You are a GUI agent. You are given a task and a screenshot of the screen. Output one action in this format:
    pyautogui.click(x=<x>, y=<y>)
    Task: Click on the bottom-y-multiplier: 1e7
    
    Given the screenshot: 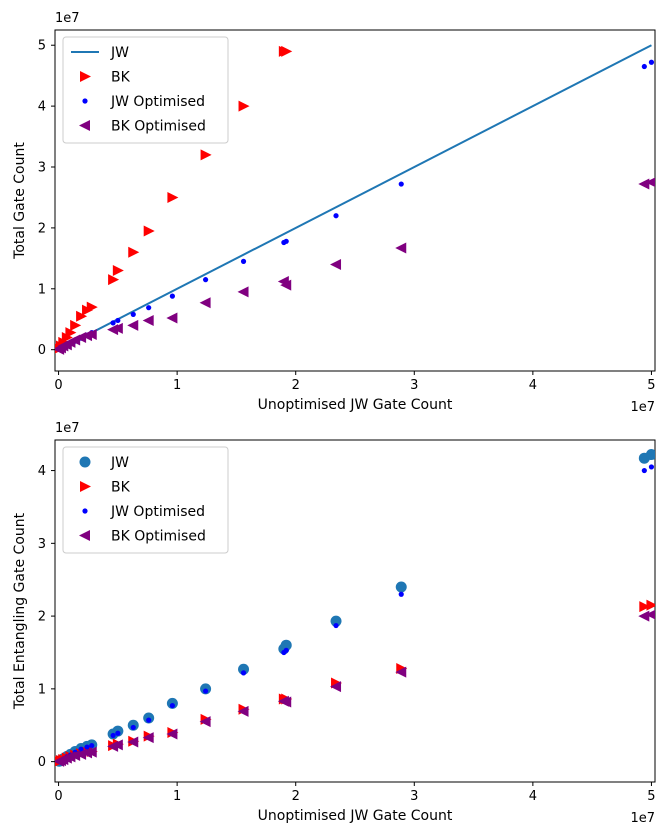 What is the action you would take?
    pyautogui.click(x=67, y=428)
    